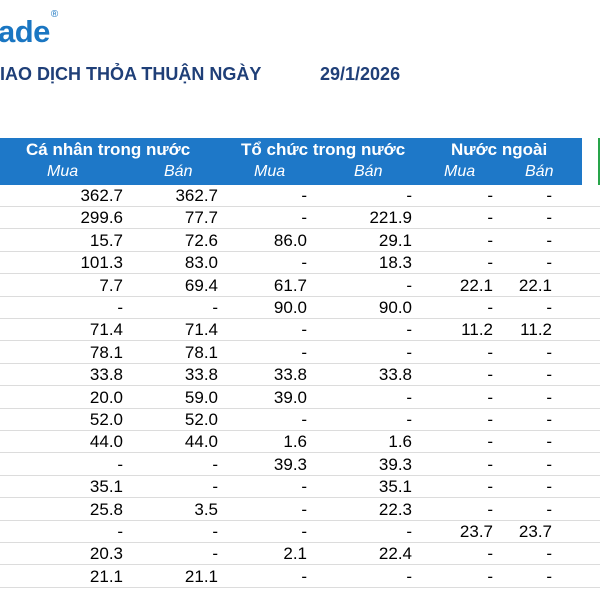  What do you see at coordinates (395, 263) in the screenshot?
I see `table-cell: 18.3` at bounding box center [395, 263].